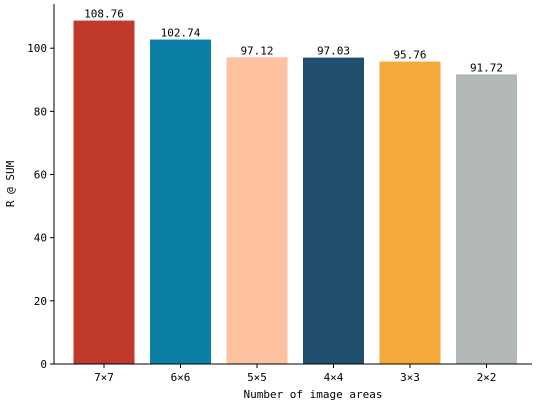 This screenshot has height=405, width=550. What do you see at coordinates (257, 377) in the screenshot?
I see `x-tick-label: 5×5` at bounding box center [257, 377].